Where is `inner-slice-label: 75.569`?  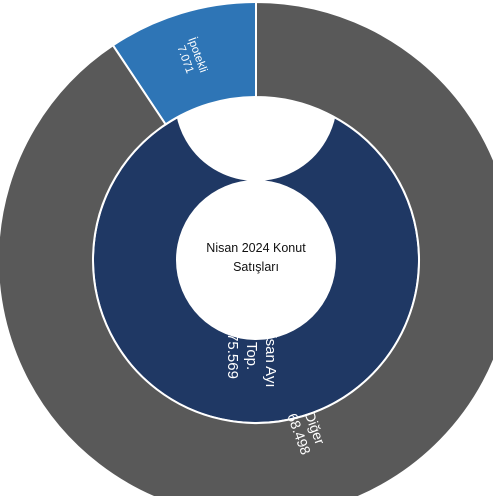
inner-slice-label: 75.569 is located at coordinates (232, 356).